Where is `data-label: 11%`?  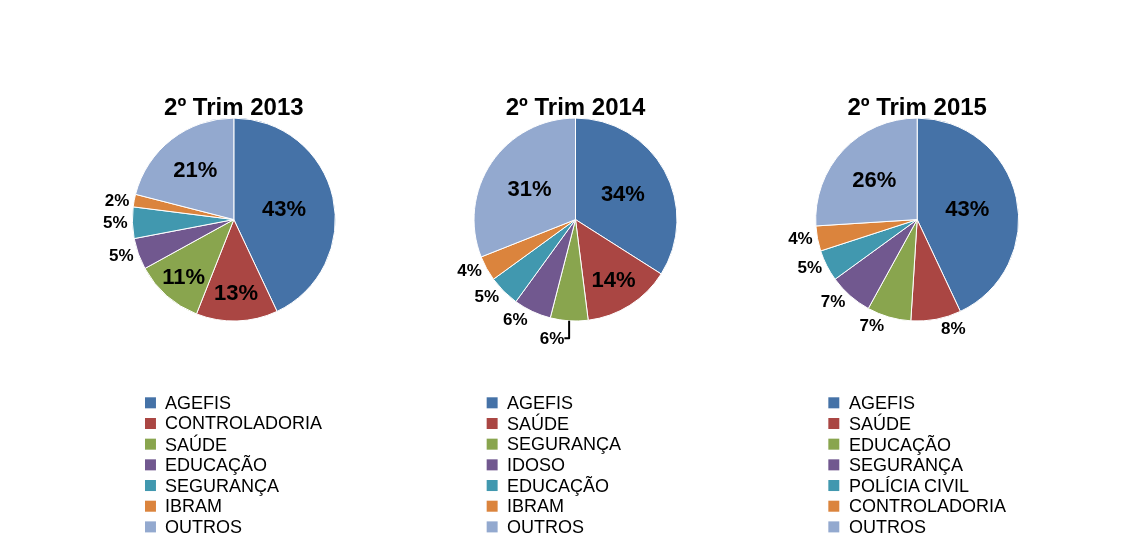 data-label: 11% is located at coordinates (184, 276).